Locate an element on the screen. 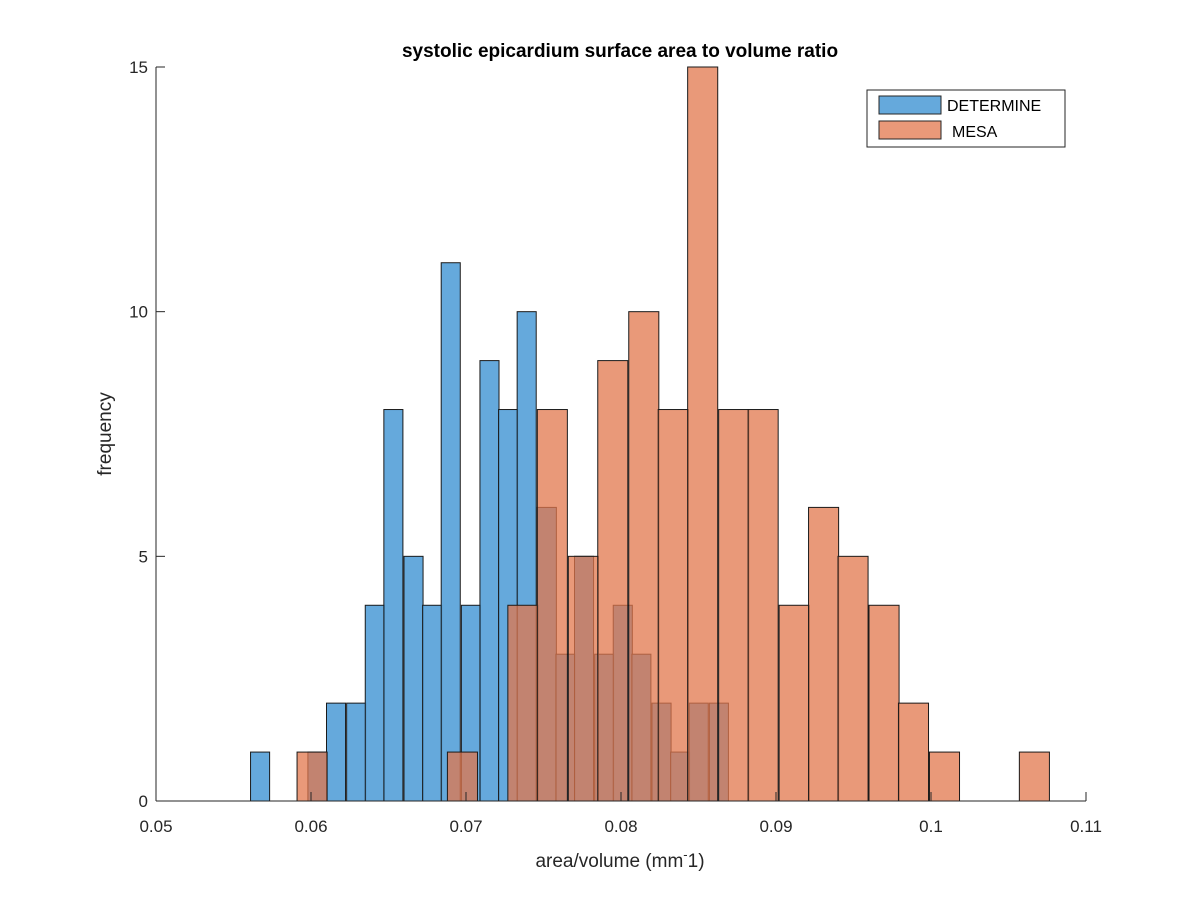 Image resolution: width=1200 pixels, height=900 pixels. x-tick-label: 0.07 is located at coordinates (465, 826).